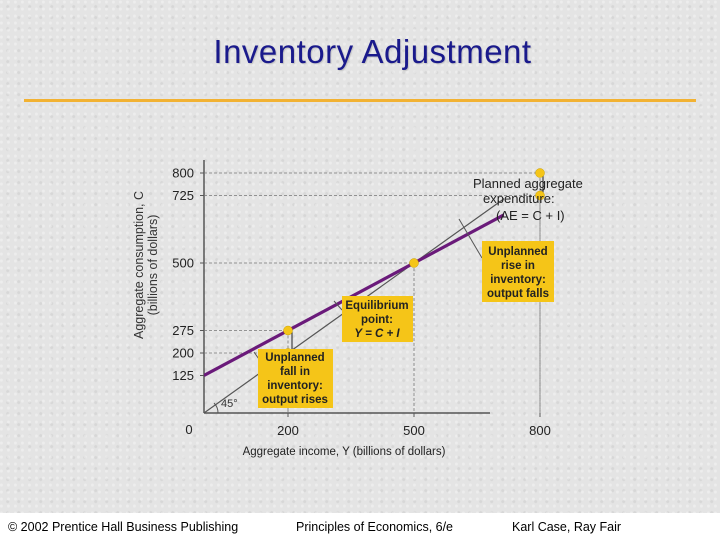 The height and width of the screenshot is (540, 720). I want to click on y-tick-label-275: 275, so click(183, 330).